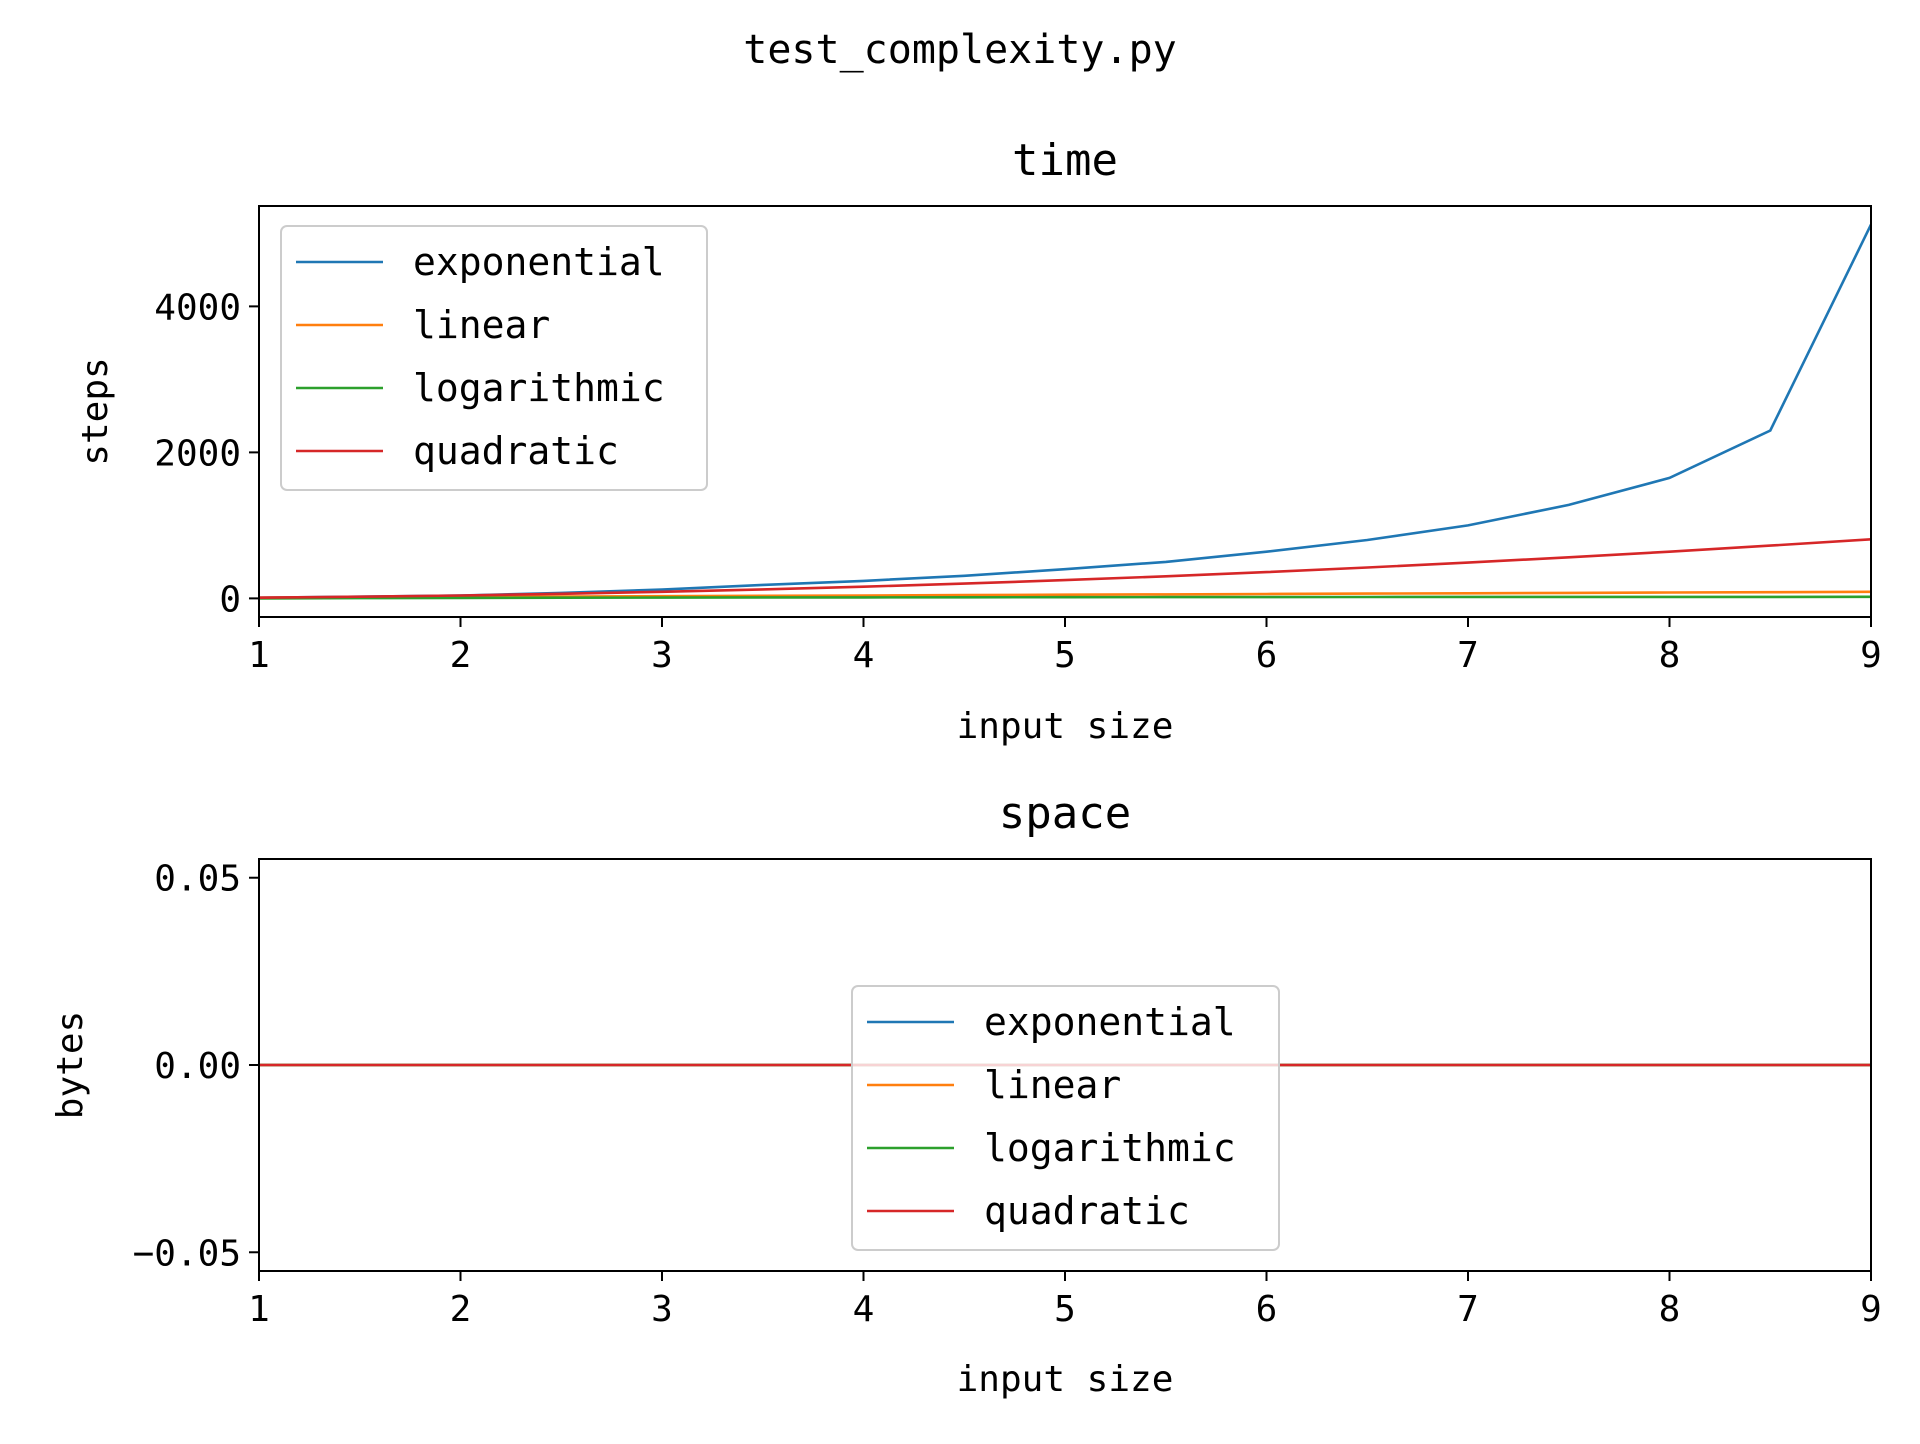 The width and height of the screenshot is (1920, 1444). I want to click on chart-title: space, so click(1065, 813).